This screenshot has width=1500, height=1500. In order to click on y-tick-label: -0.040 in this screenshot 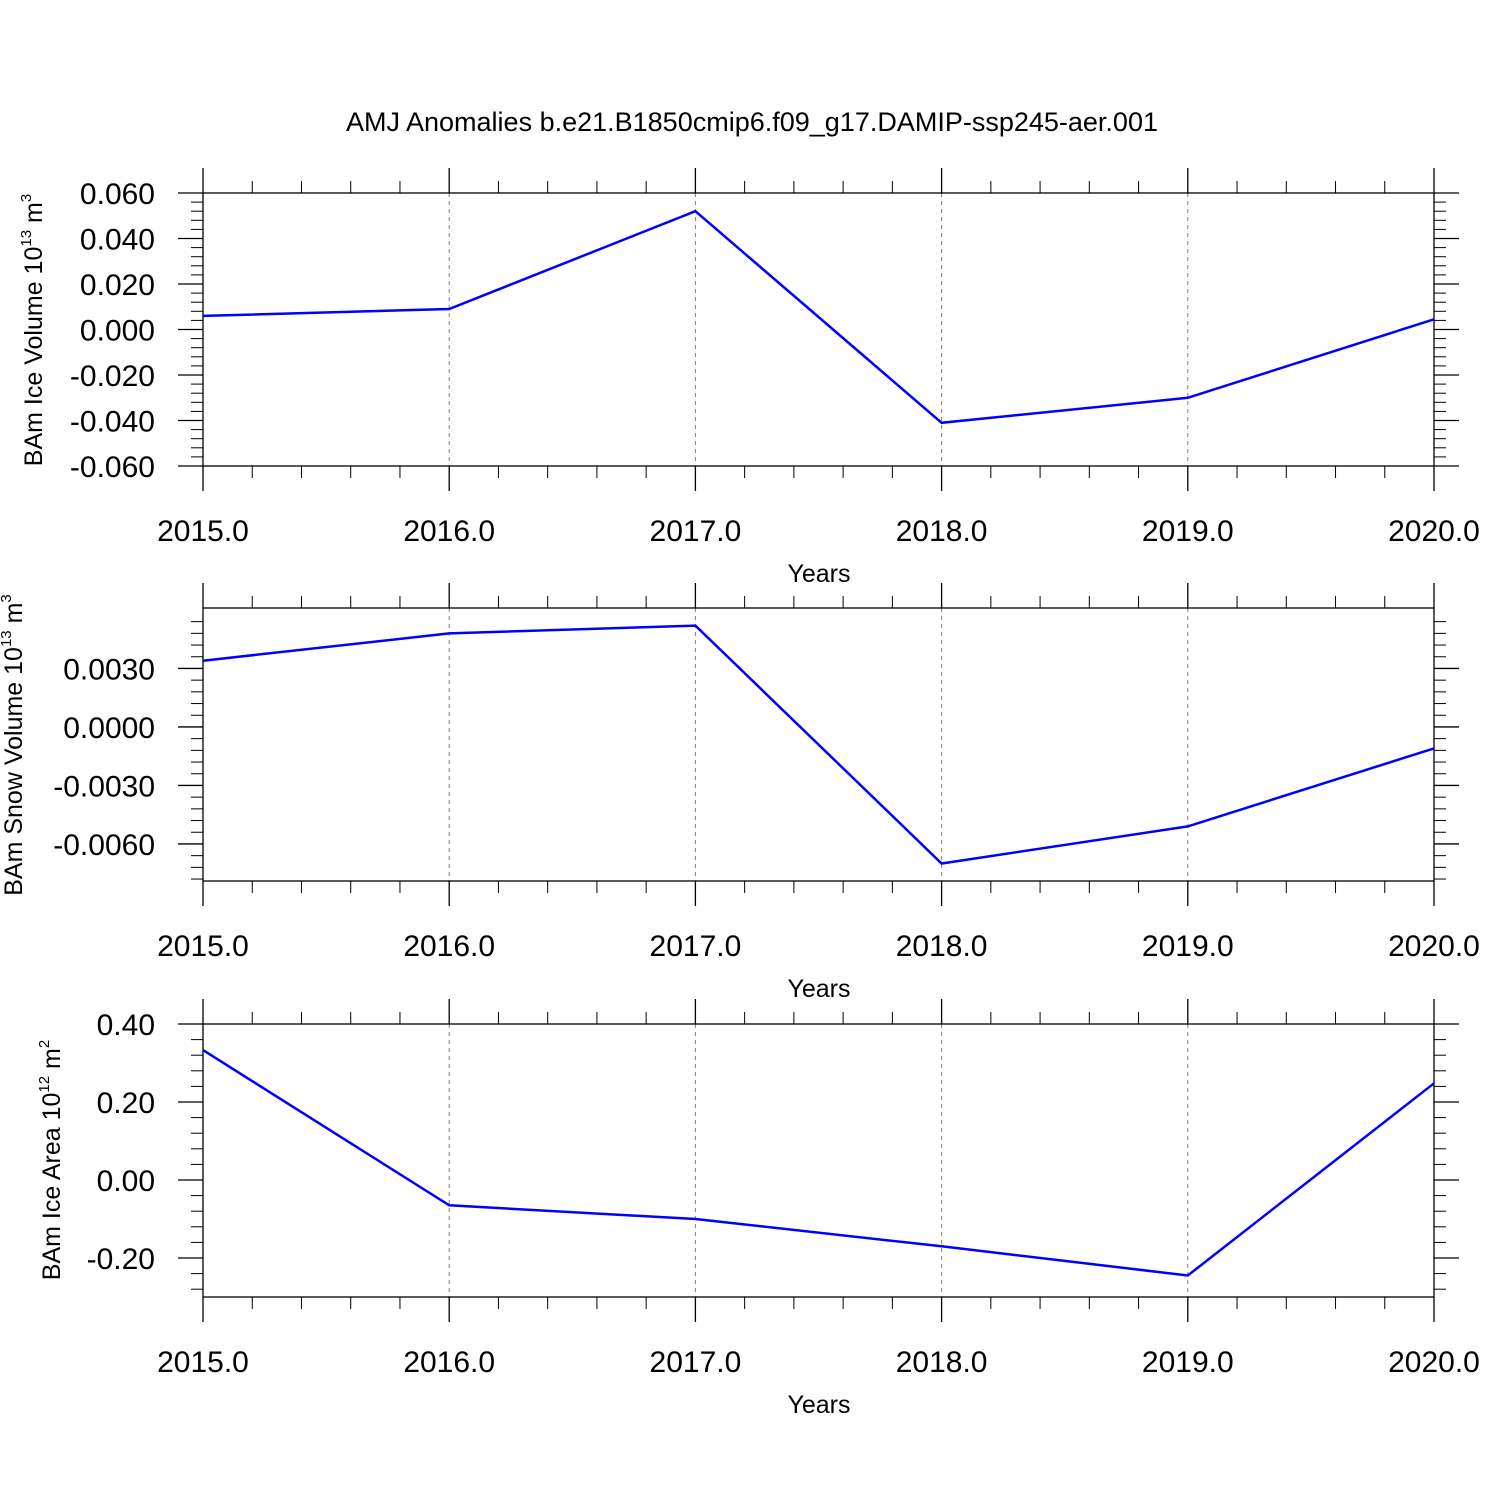, I will do `click(112, 422)`.